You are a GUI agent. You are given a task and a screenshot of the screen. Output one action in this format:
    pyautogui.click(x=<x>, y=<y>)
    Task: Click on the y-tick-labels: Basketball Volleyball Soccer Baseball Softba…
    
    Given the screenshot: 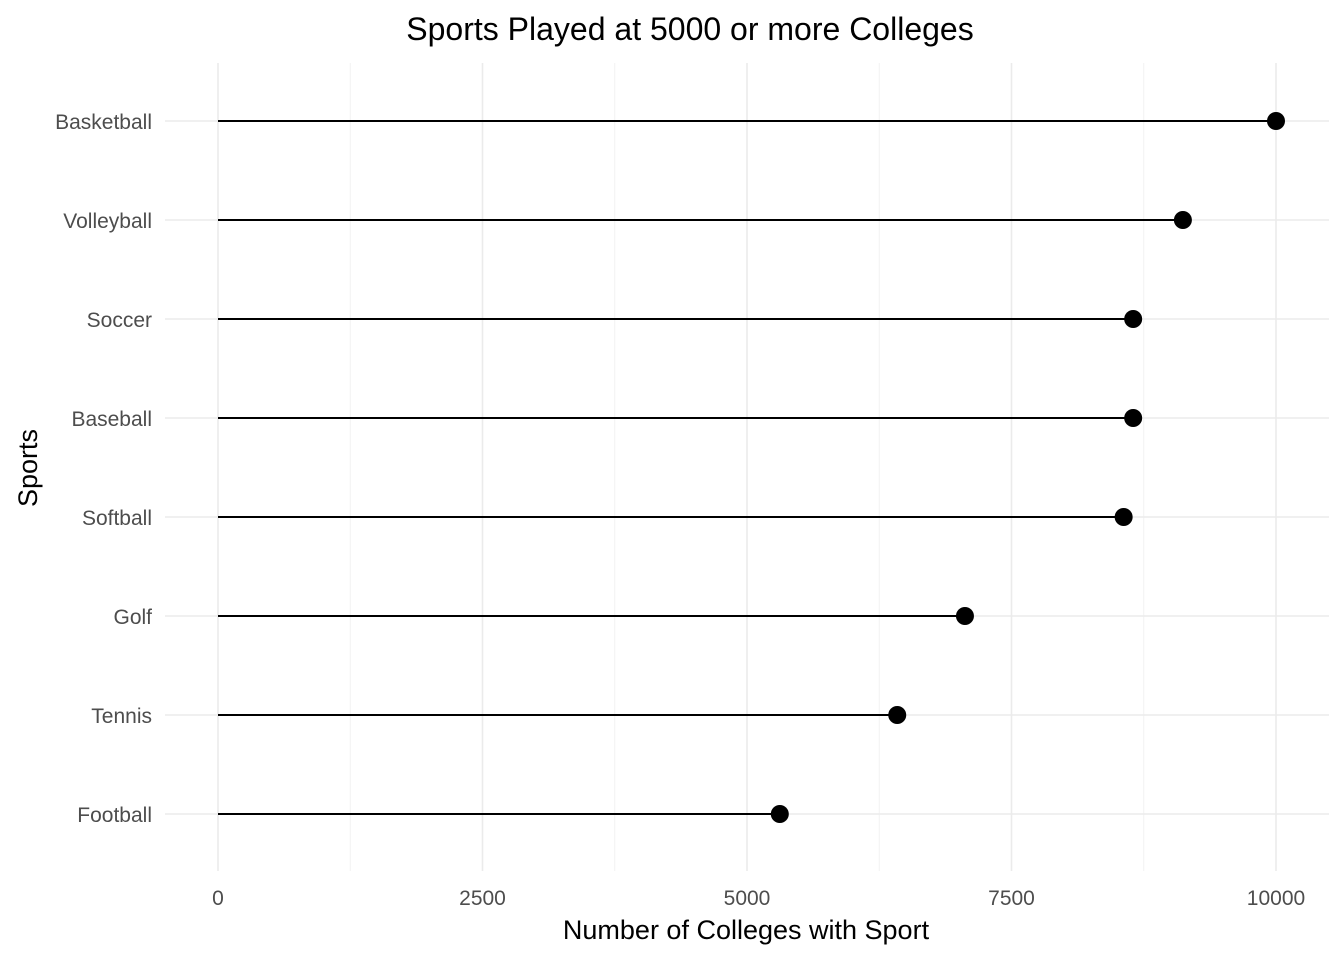 What is the action you would take?
    pyautogui.click(x=103, y=469)
    